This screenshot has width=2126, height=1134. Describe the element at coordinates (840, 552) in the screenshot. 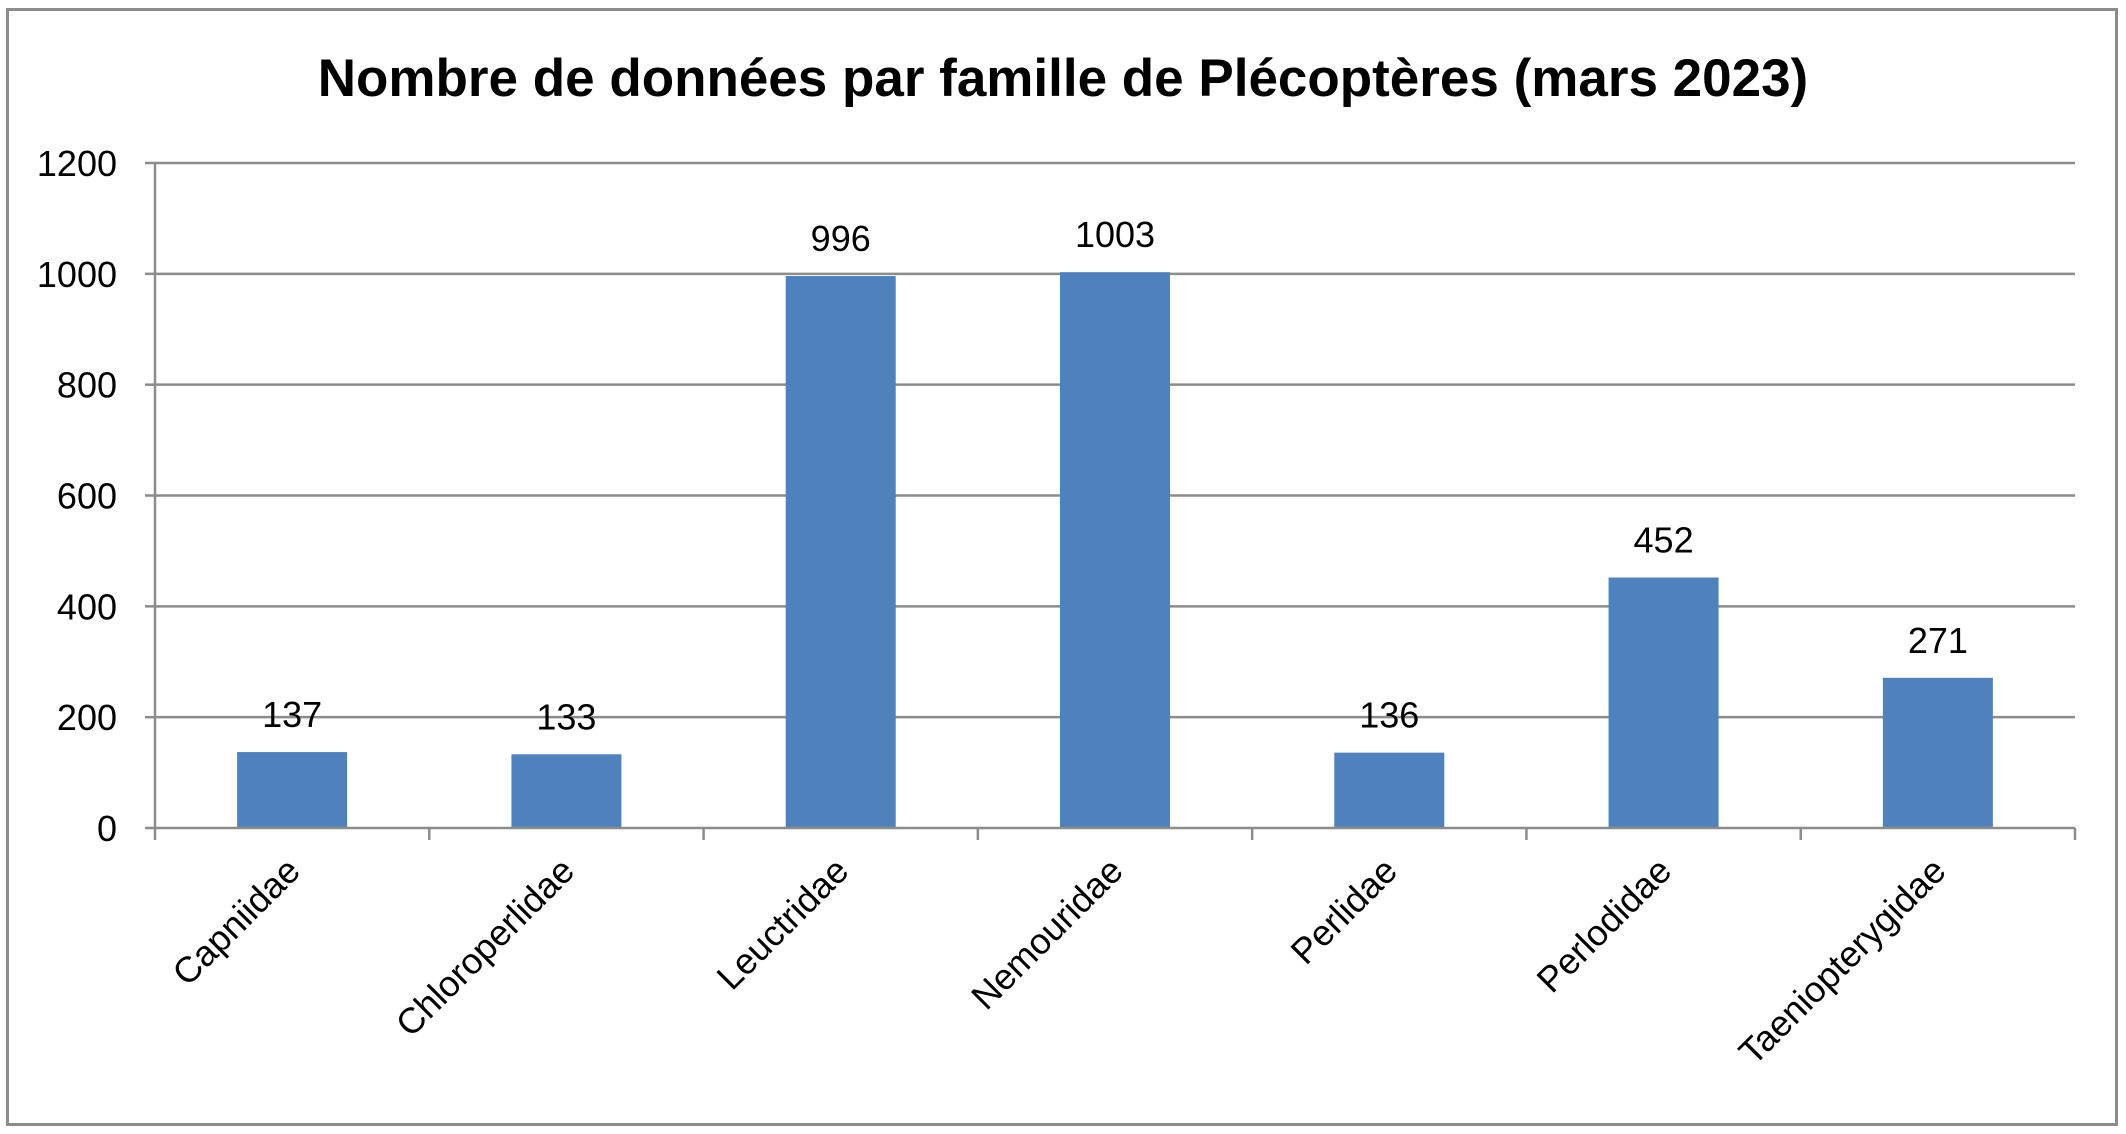

I see `bar-leuctridae` at that location.